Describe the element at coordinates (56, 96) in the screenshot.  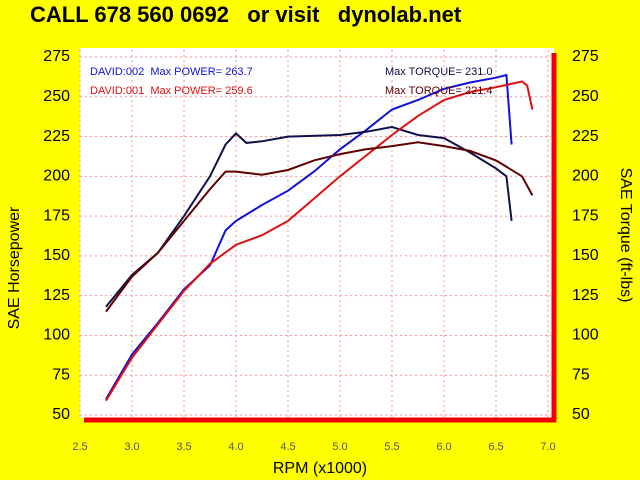
I see `y-tick-label: 250` at that location.